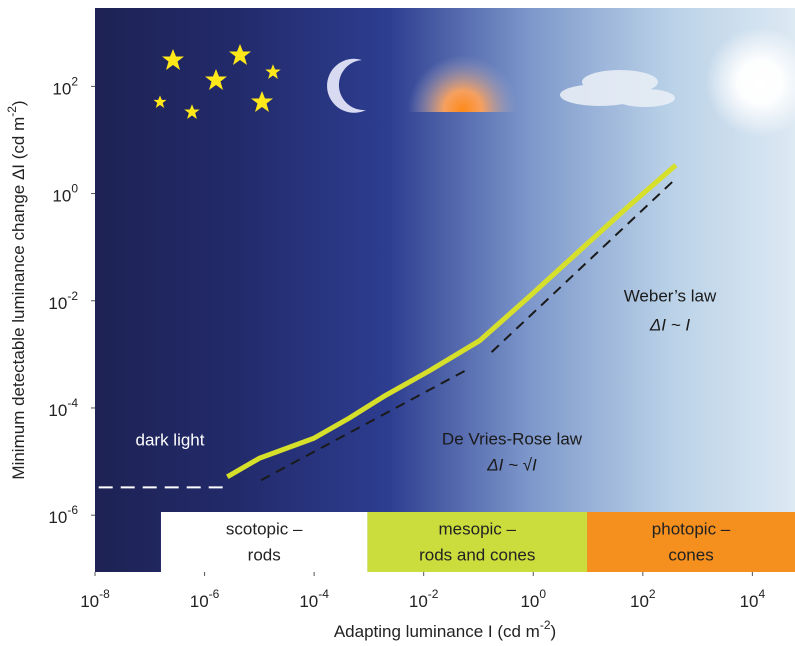 The height and width of the screenshot is (646, 795). Describe the element at coordinates (670, 324) in the screenshot. I see `annotation: ΔI ~ I` at that location.